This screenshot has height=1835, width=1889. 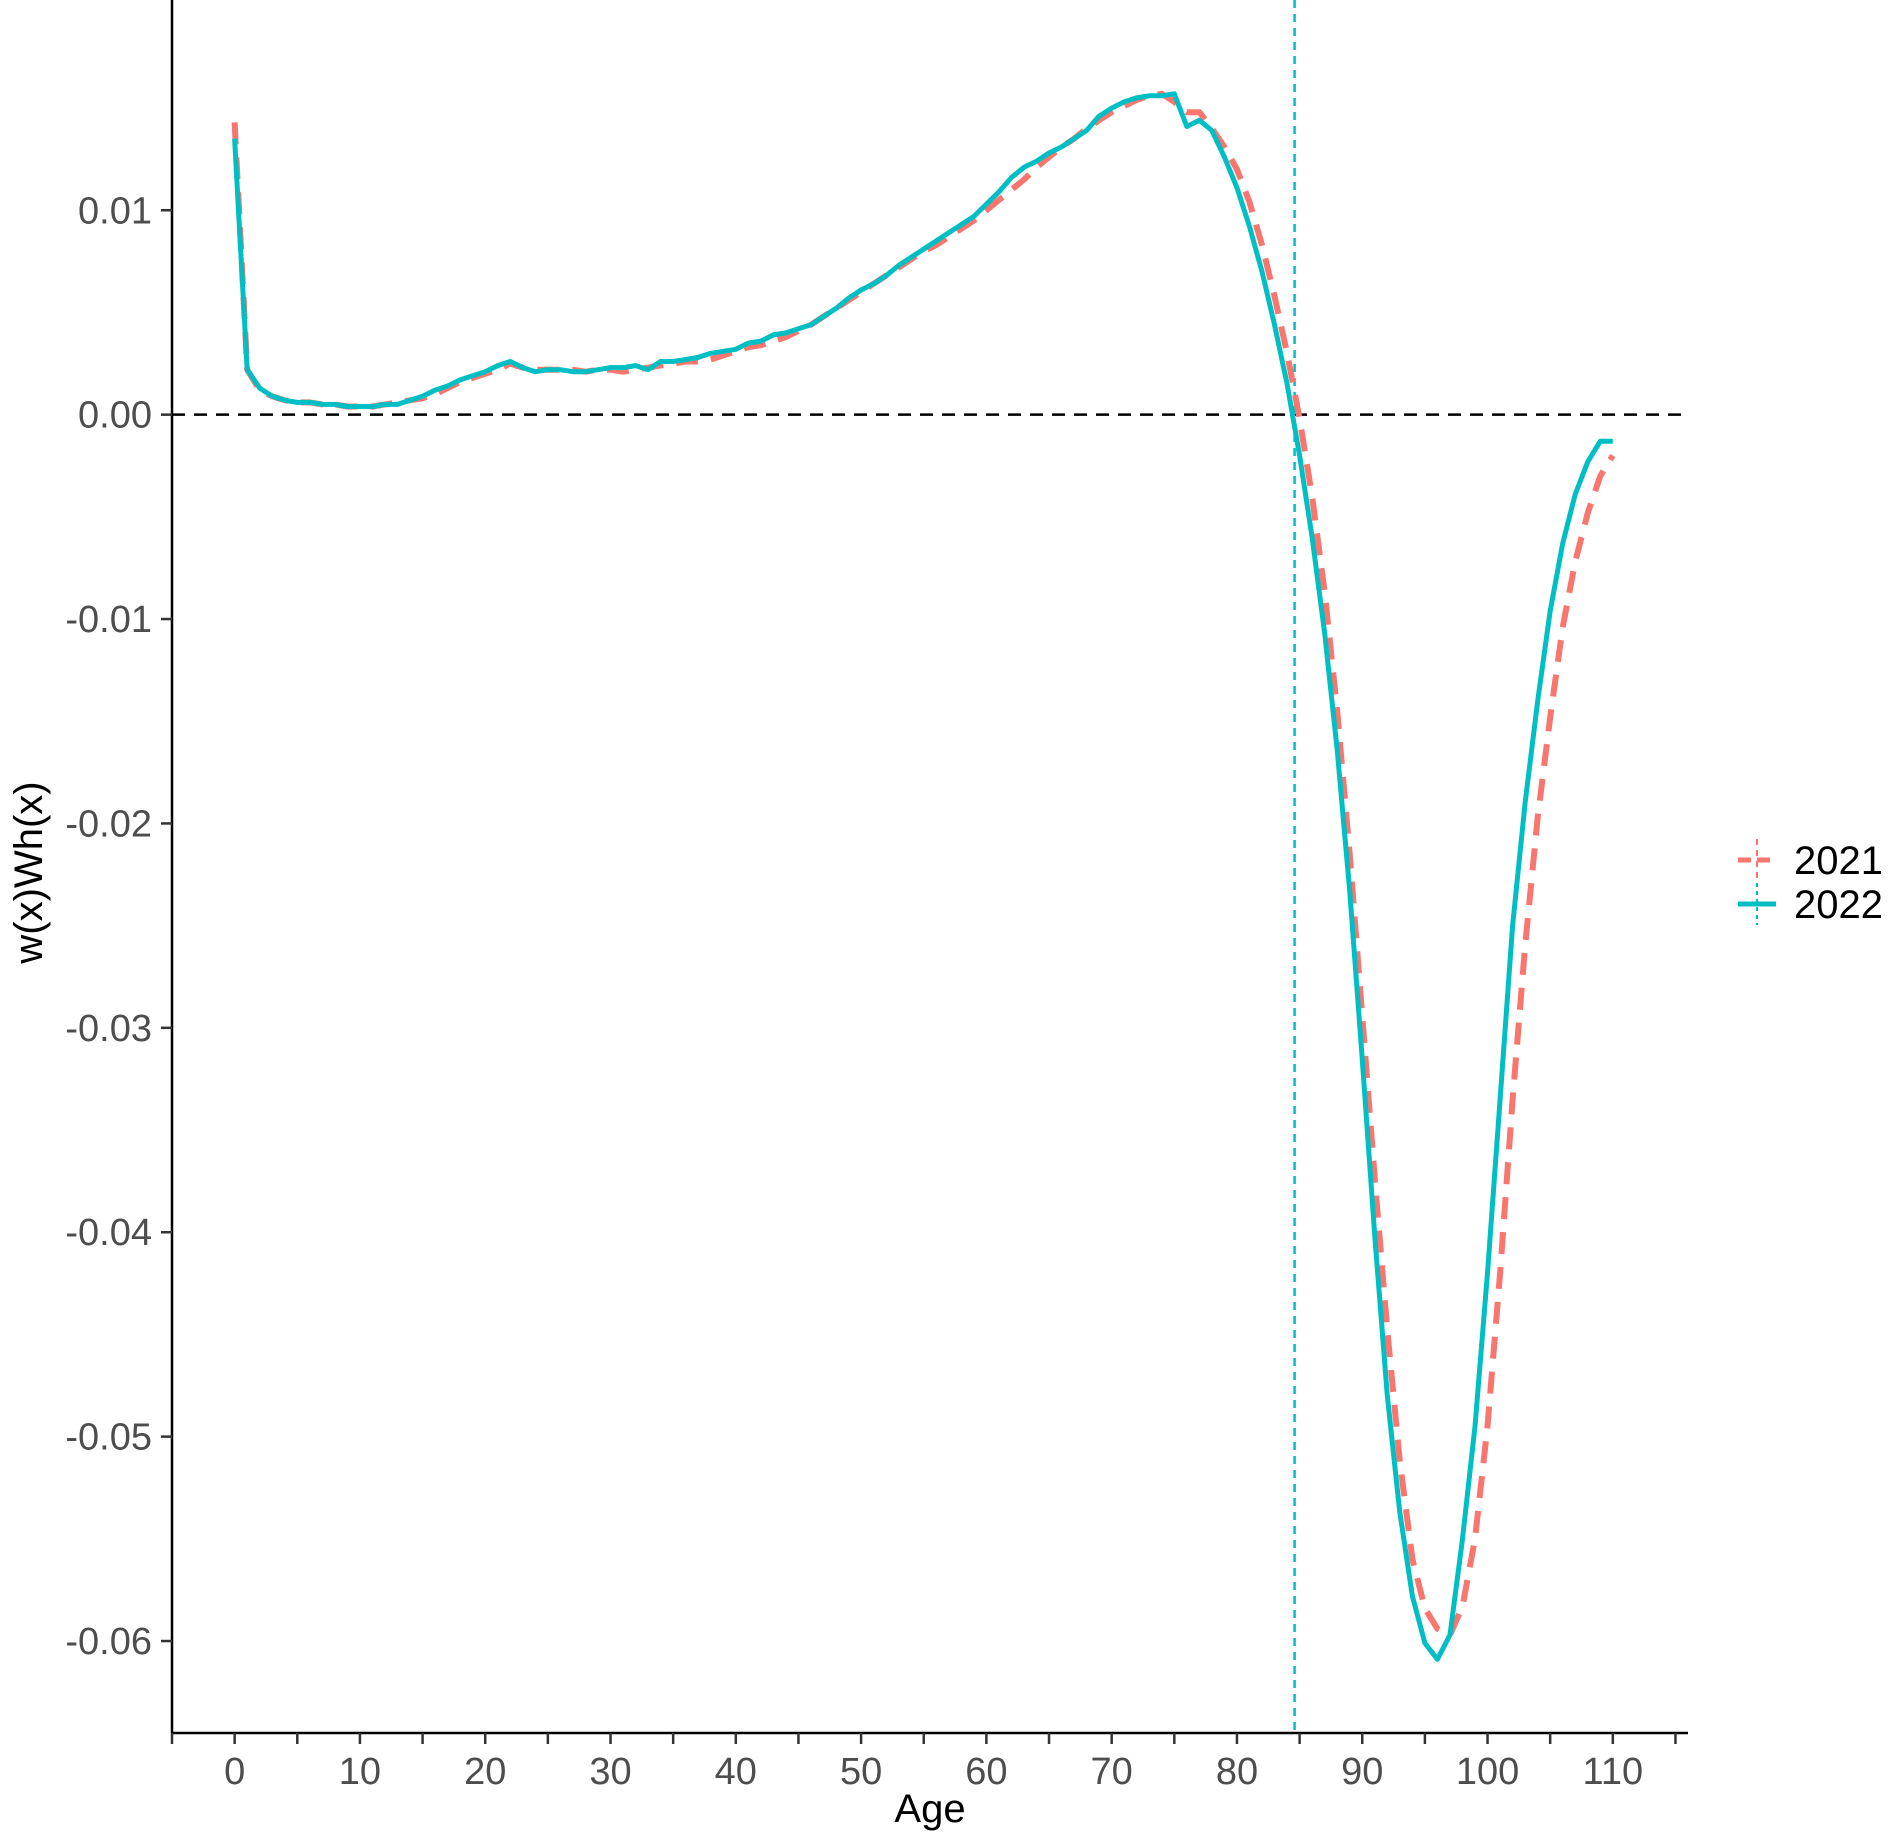 What do you see at coordinates (1112, 1772) in the screenshot?
I see `x-tick-label: 70` at bounding box center [1112, 1772].